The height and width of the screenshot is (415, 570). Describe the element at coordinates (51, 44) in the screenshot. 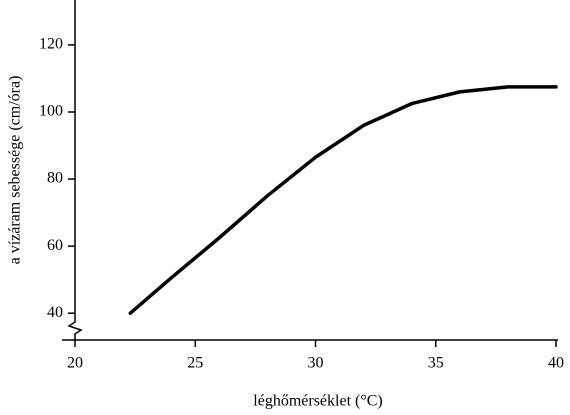

I see `y-tick-label: 120` at that location.